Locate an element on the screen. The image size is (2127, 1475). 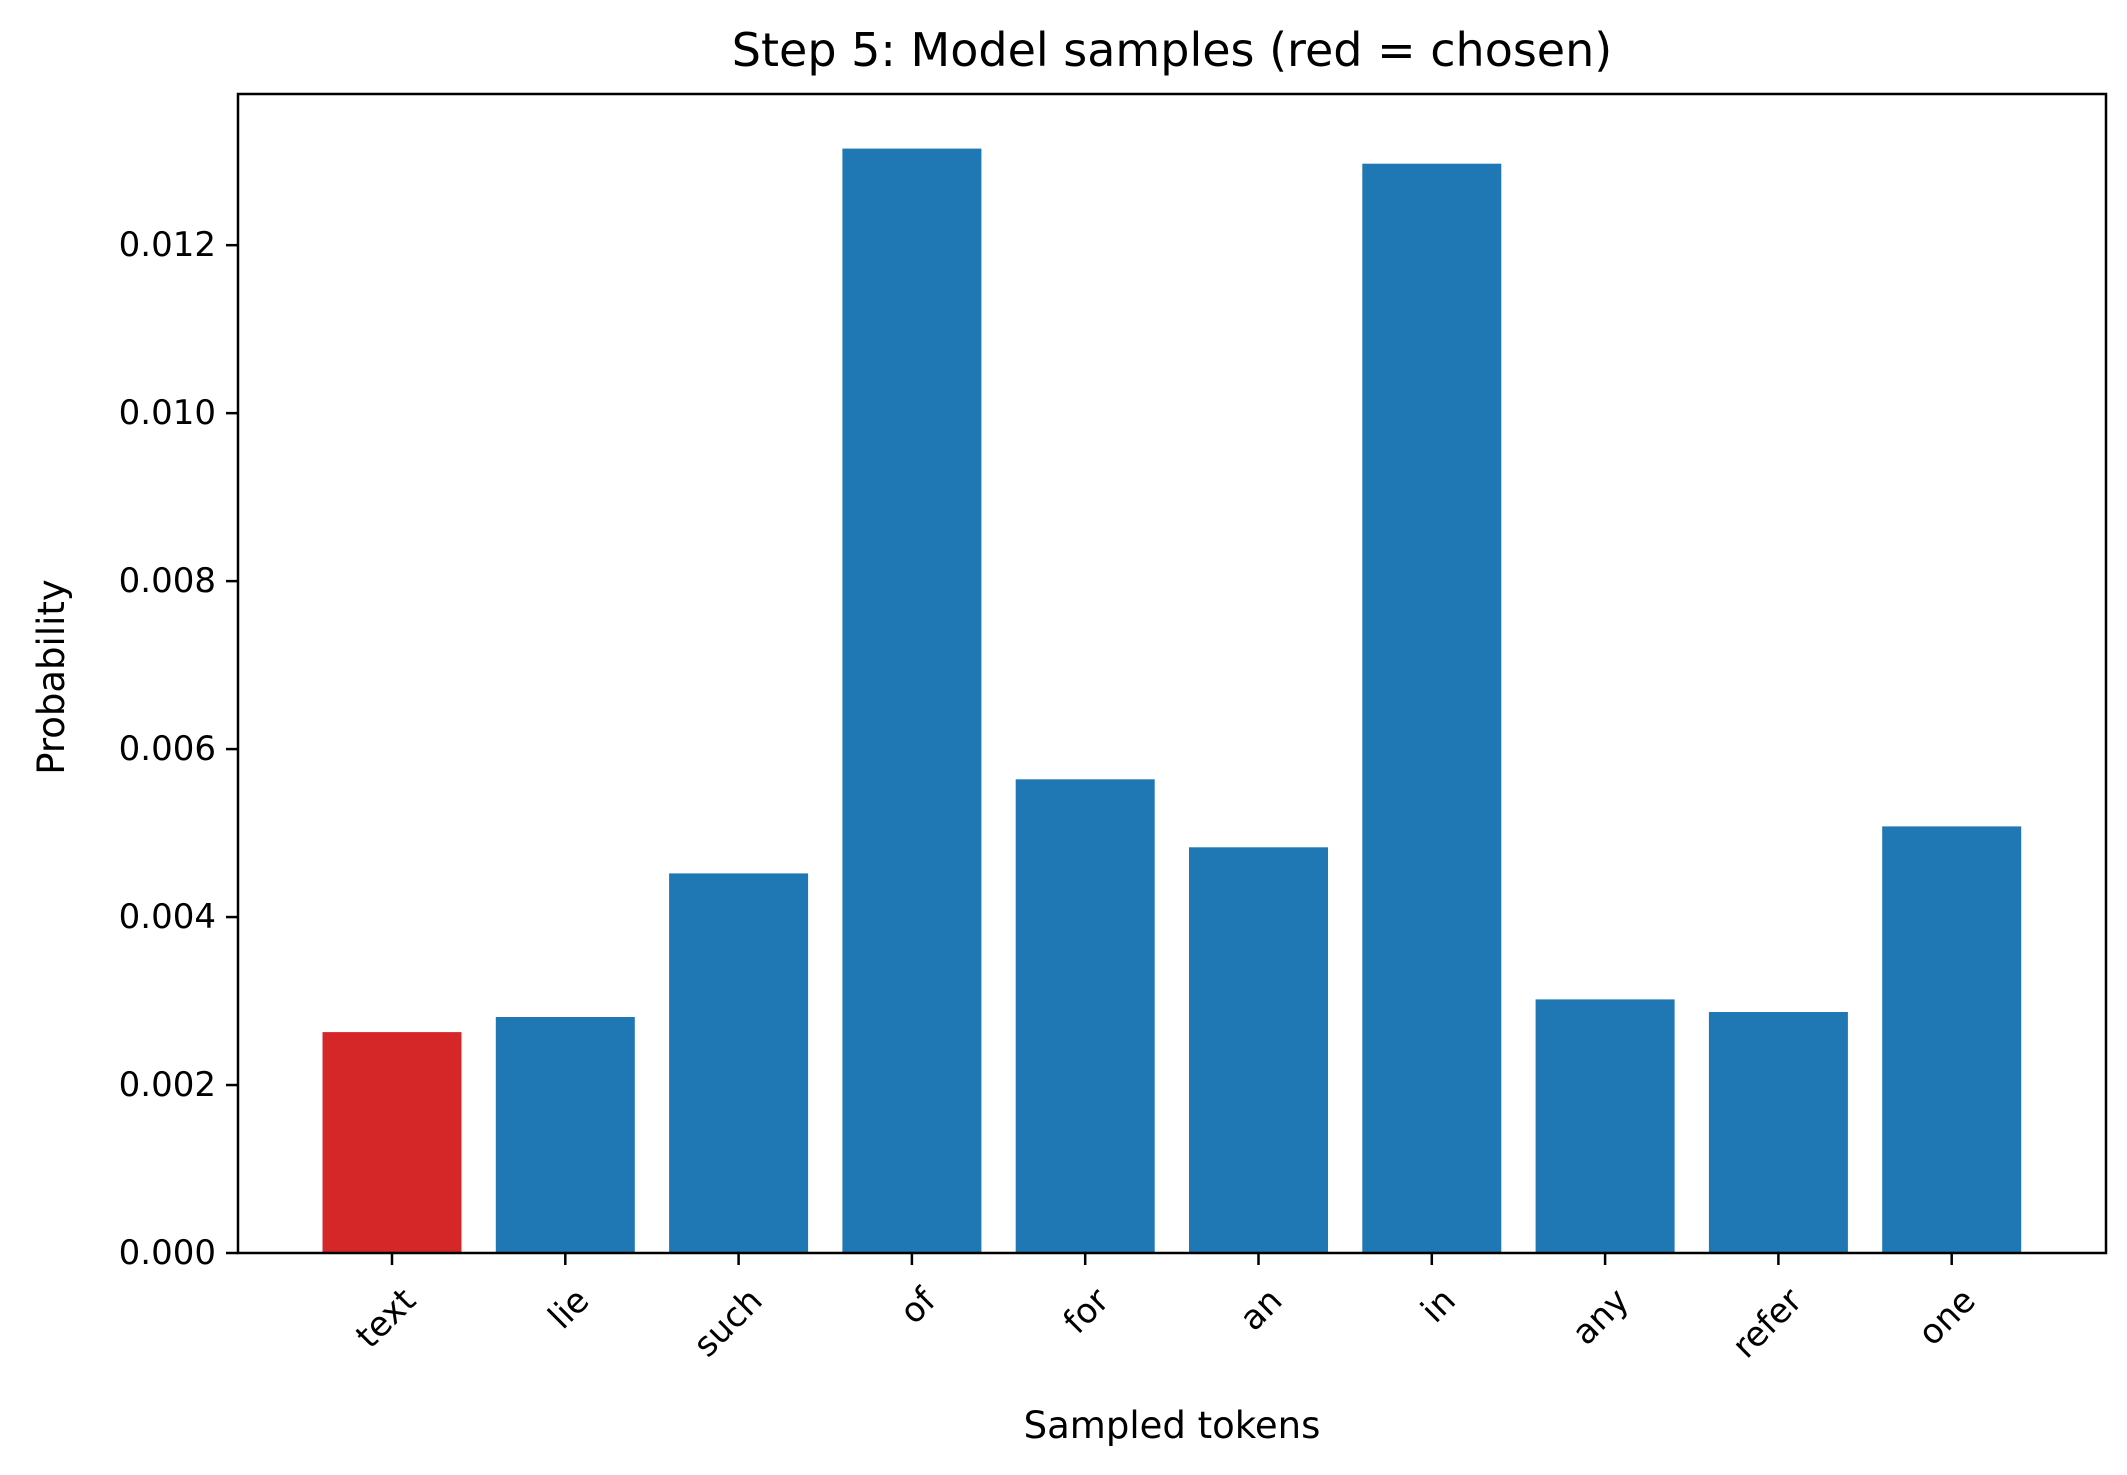
y-axis-label: Probability is located at coordinates (51, 677).